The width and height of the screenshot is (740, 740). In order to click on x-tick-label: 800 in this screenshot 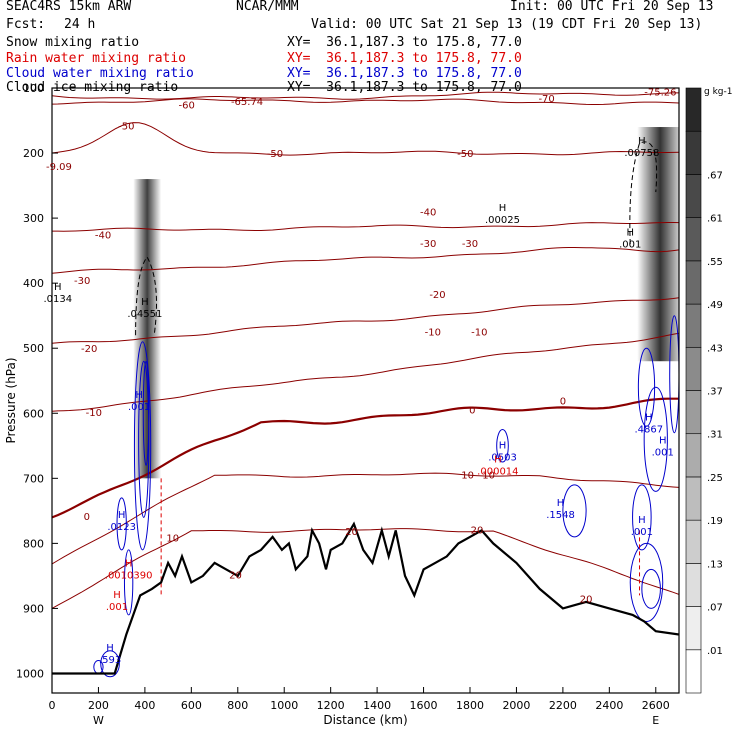, I will do `click(237, 705)`.